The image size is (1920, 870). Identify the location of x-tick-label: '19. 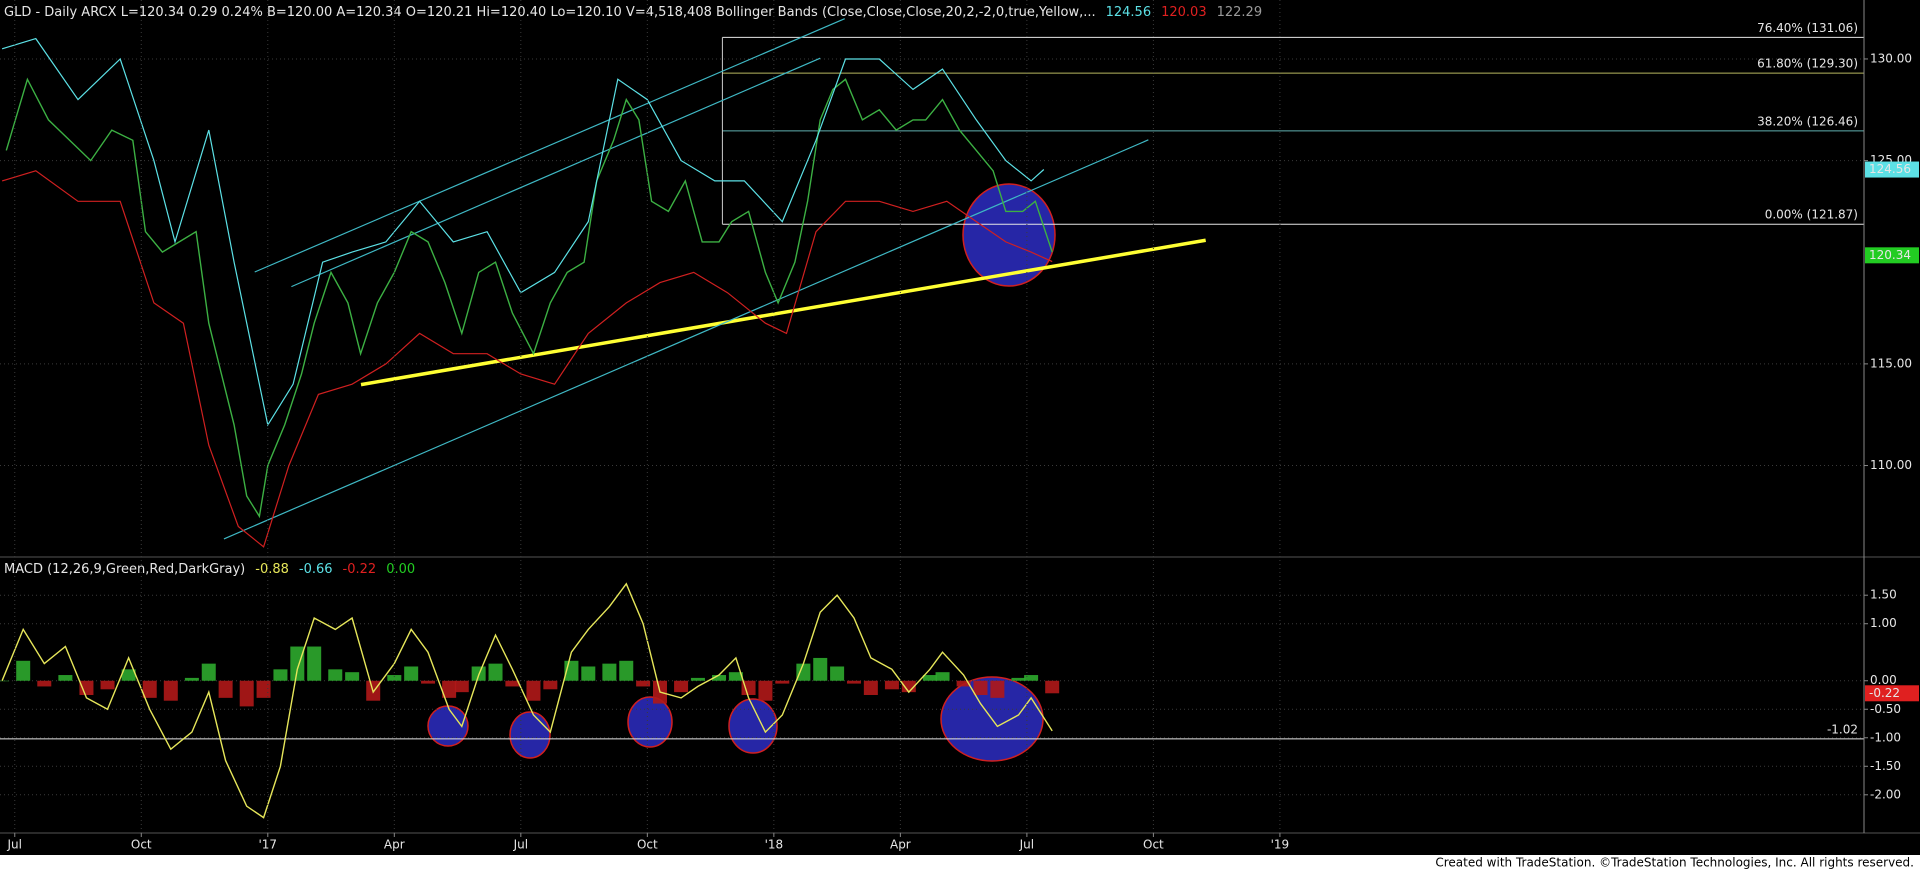
(1280, 845).